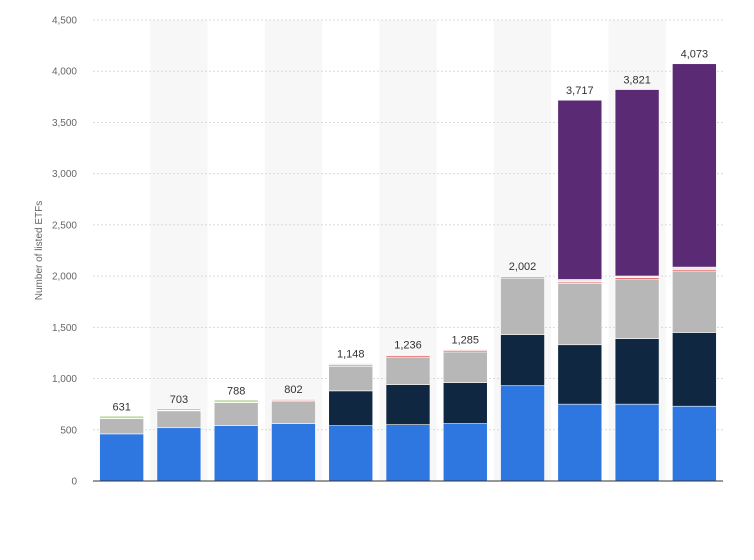  I want to click on total-label: 1,148, so click(351, 354).